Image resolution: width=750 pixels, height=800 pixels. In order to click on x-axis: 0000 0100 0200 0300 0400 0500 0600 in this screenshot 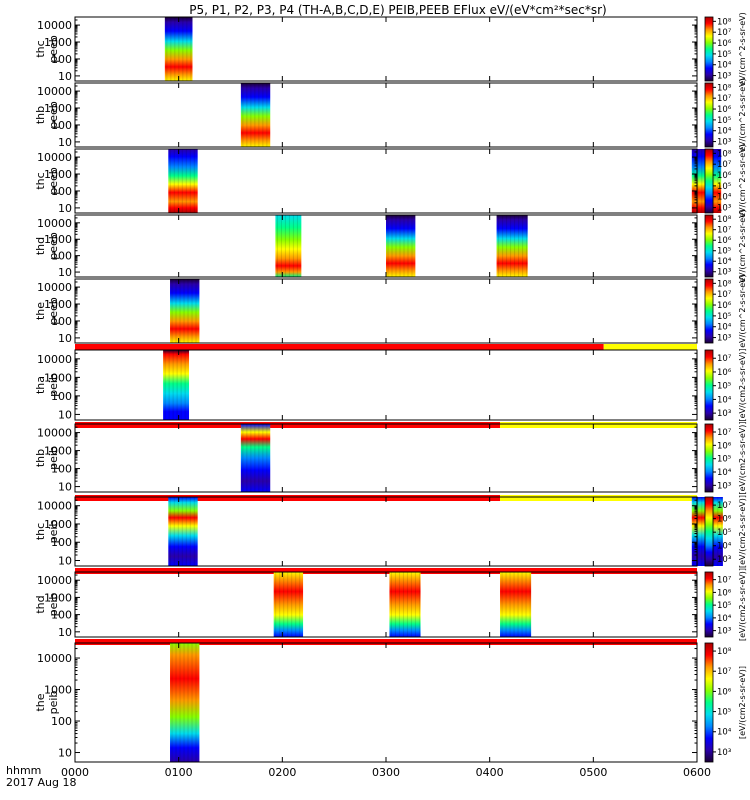, I will do `click(386, 772)`.